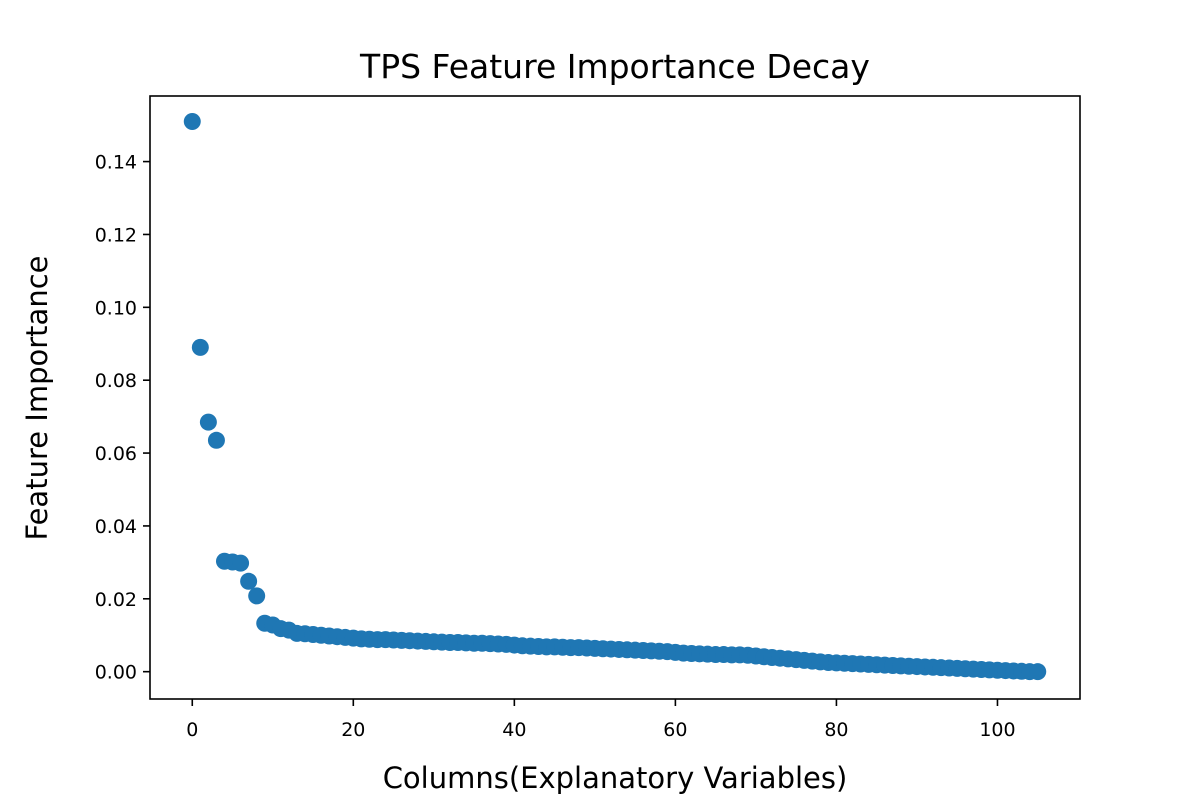 This screenshot has width=1200, height=800. I want to click on x-tick-label: 0, so click(192, 730).